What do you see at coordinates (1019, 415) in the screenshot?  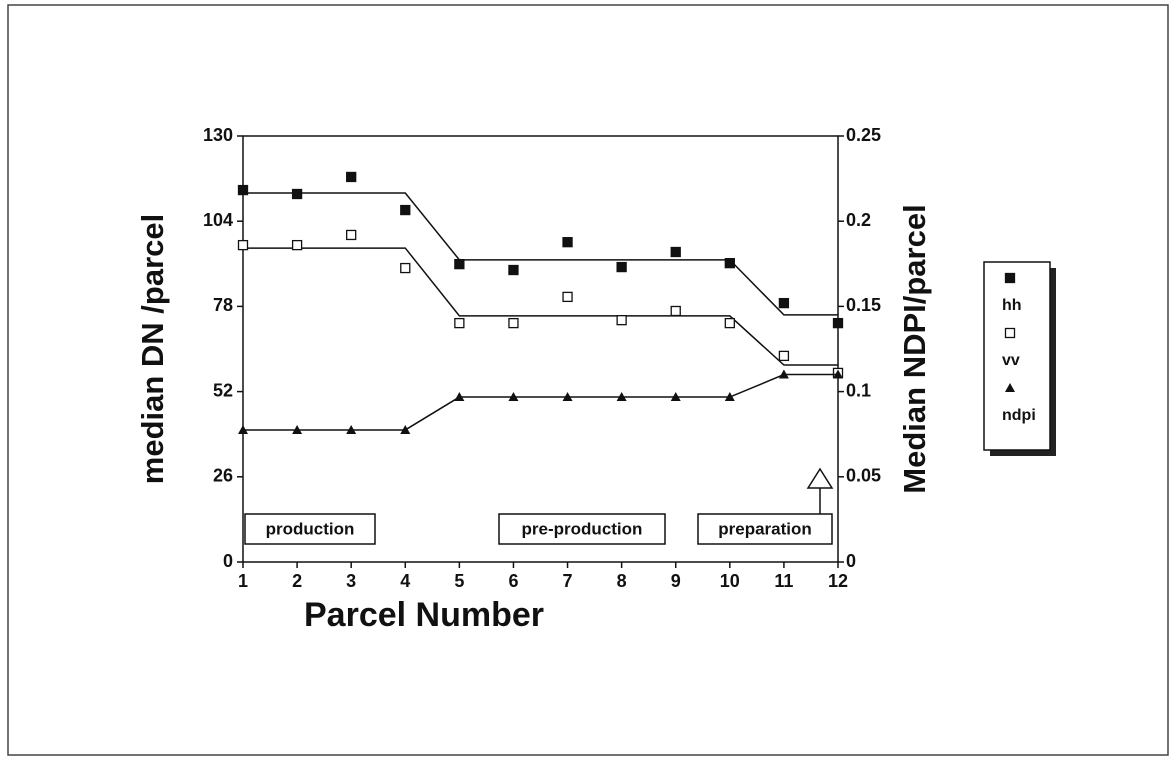 I see `legend-label: ndpi` at bounding box center [1019, 415].